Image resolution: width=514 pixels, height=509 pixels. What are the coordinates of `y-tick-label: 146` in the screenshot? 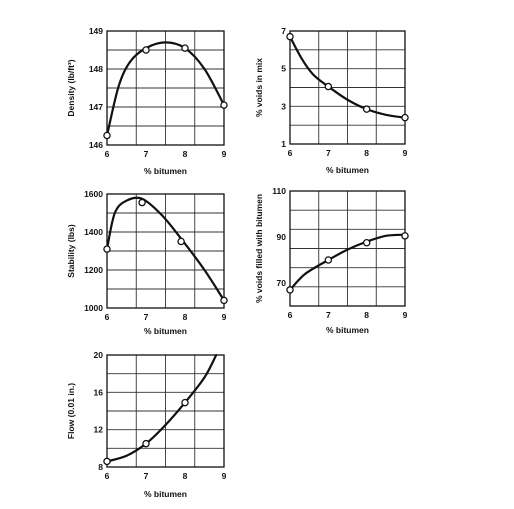 It's located at (96, 145).